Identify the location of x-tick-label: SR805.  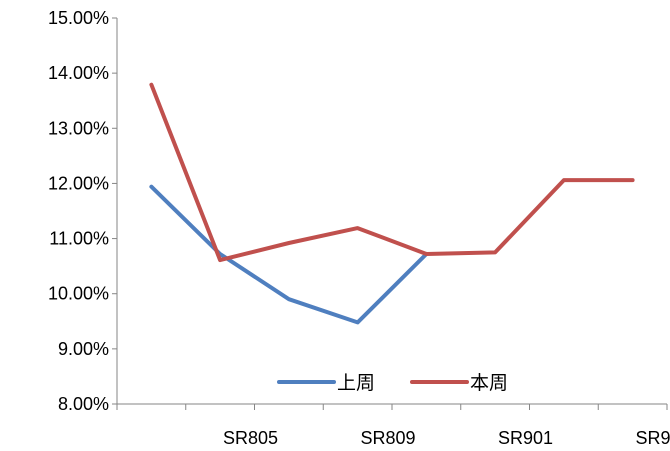
(250, 438).